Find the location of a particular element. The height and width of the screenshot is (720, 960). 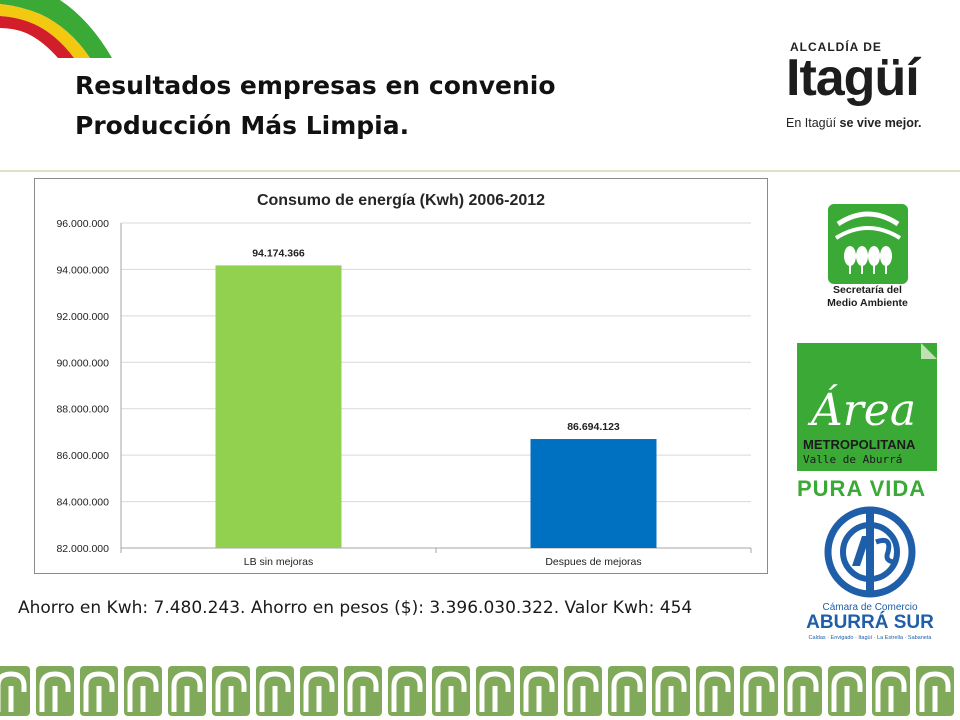

corner-flag-logo is located at coordinates (56, 29).